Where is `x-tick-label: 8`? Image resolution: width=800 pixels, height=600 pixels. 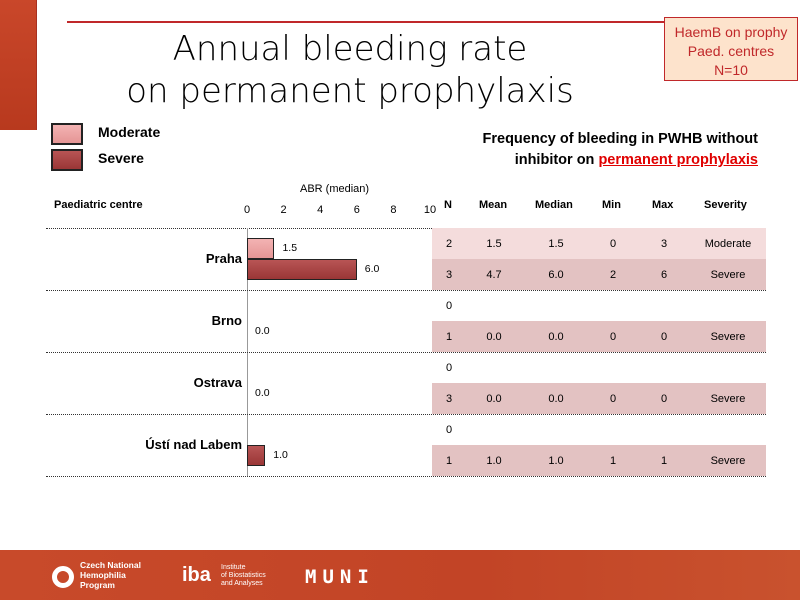
x-tick-label: 8 is located at coordinates (393, 210).